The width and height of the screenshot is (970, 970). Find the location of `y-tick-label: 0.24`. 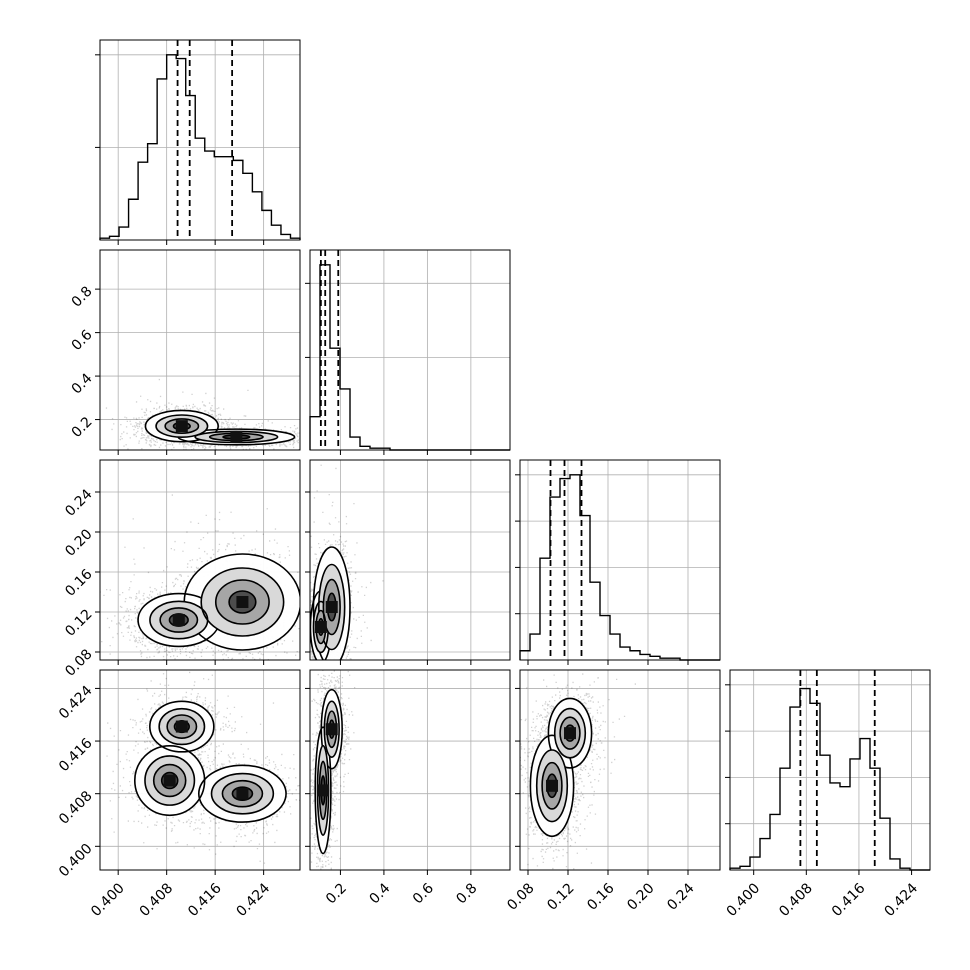

y-tick-label: 0.24 is located at coordinates (78, 502).